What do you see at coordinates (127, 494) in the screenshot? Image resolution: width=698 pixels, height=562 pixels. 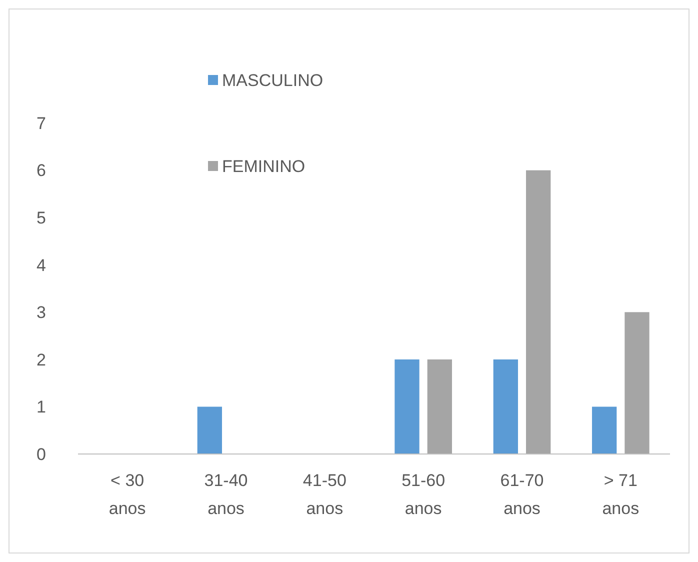 I see `x-tick-label: < 30 anos` at bounding box center [127, 494].